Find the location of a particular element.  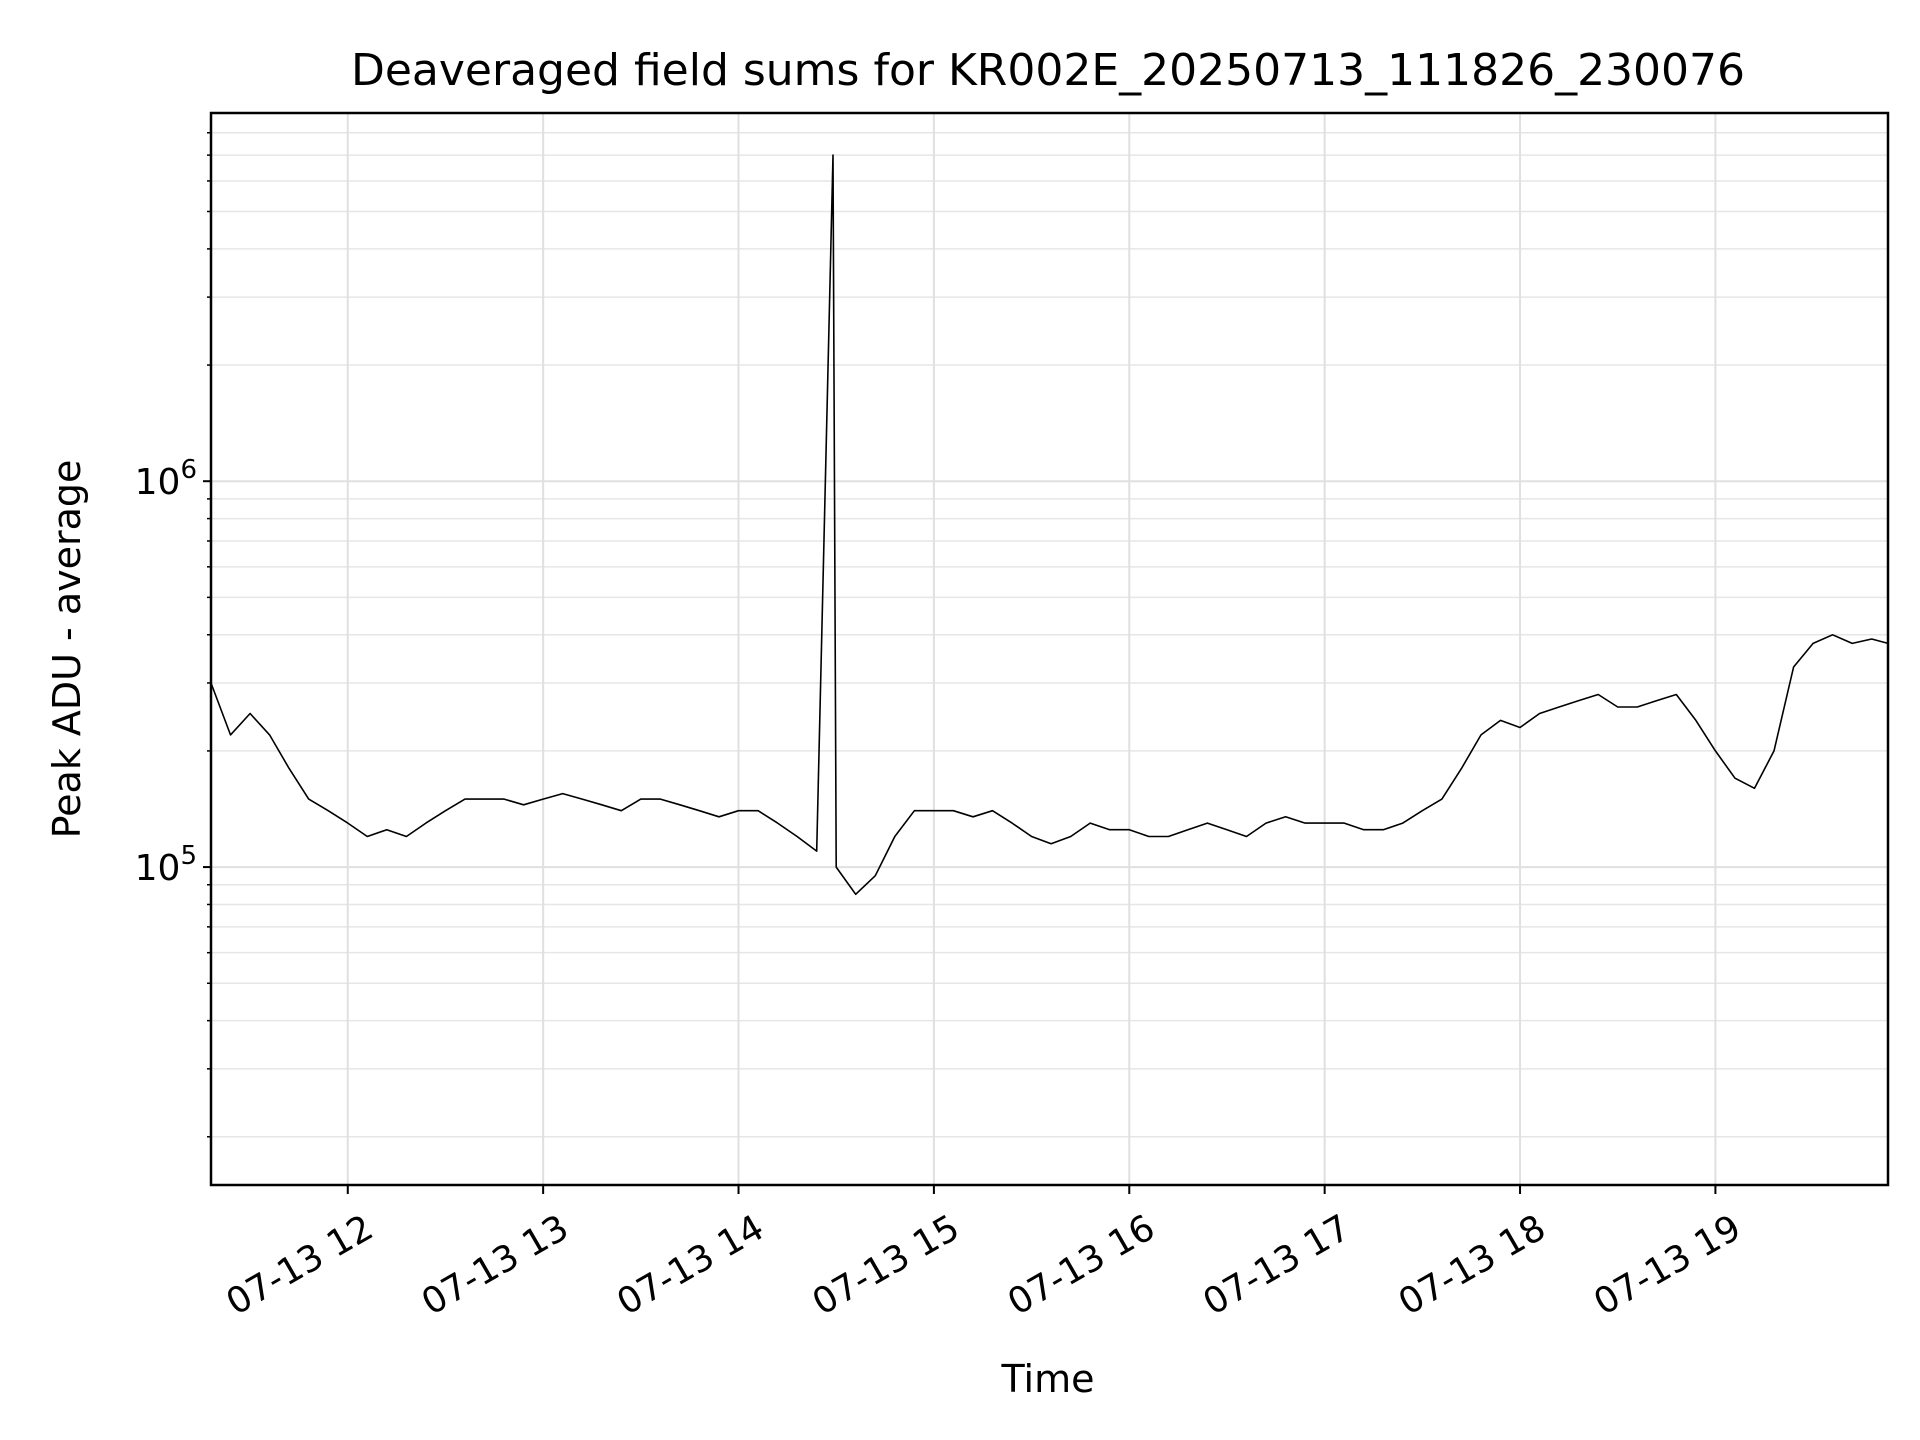

x-axis-label: Time is located at coordinates (1048, 1379).